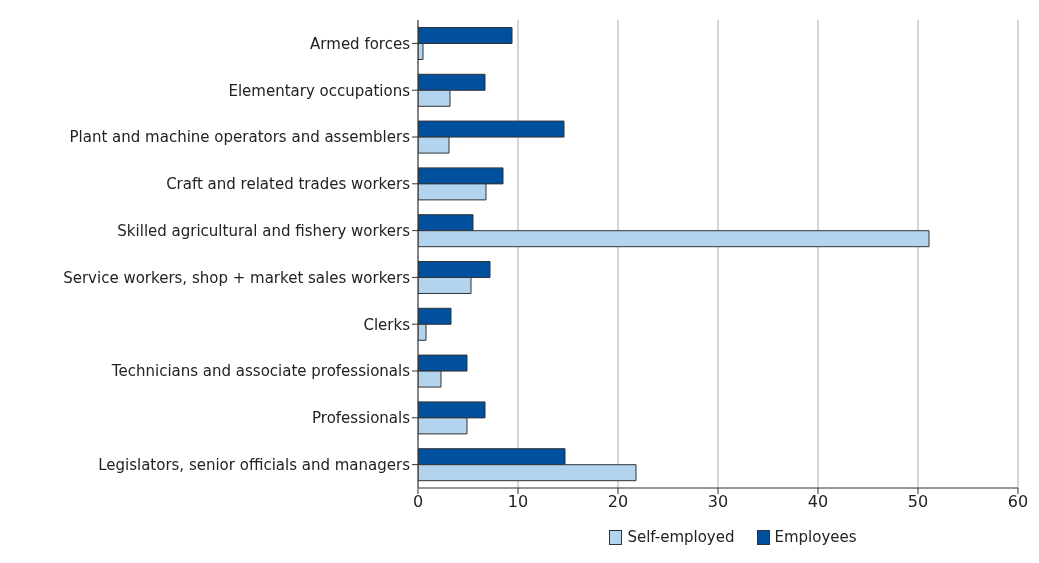 This screenshot has width=1039, height=563. I want to click on x-tick-label: 0, so click(418, 502).